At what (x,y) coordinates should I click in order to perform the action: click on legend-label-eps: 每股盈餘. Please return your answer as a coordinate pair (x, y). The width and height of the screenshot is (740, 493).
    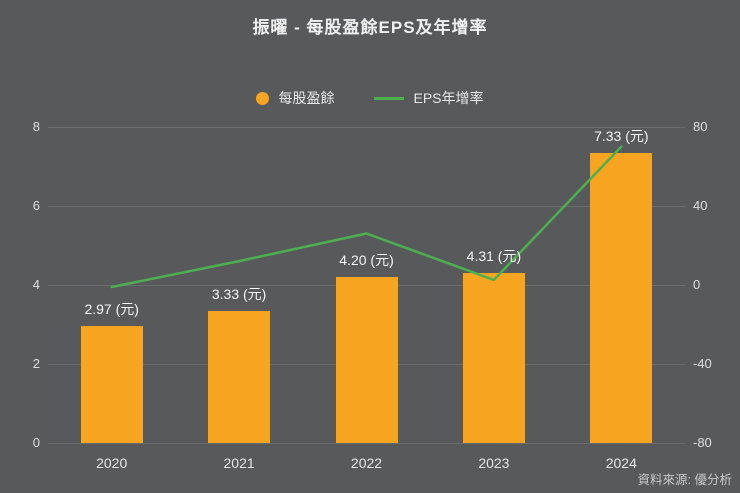
    Looking at the image, I should click on (306, 98).